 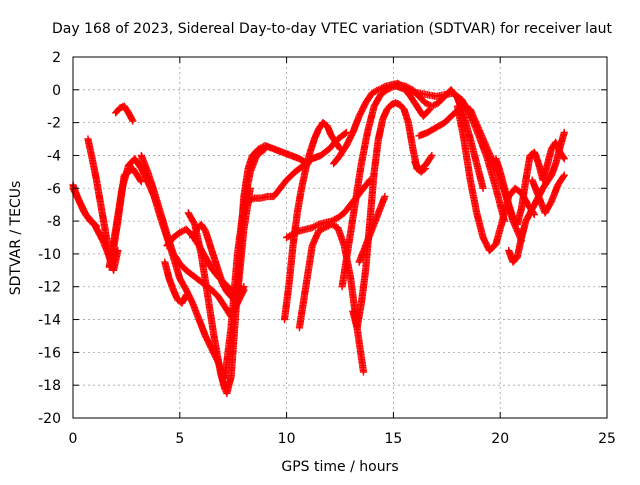 I want to click on x-tick-label: 15, so click(x=393, y=439).